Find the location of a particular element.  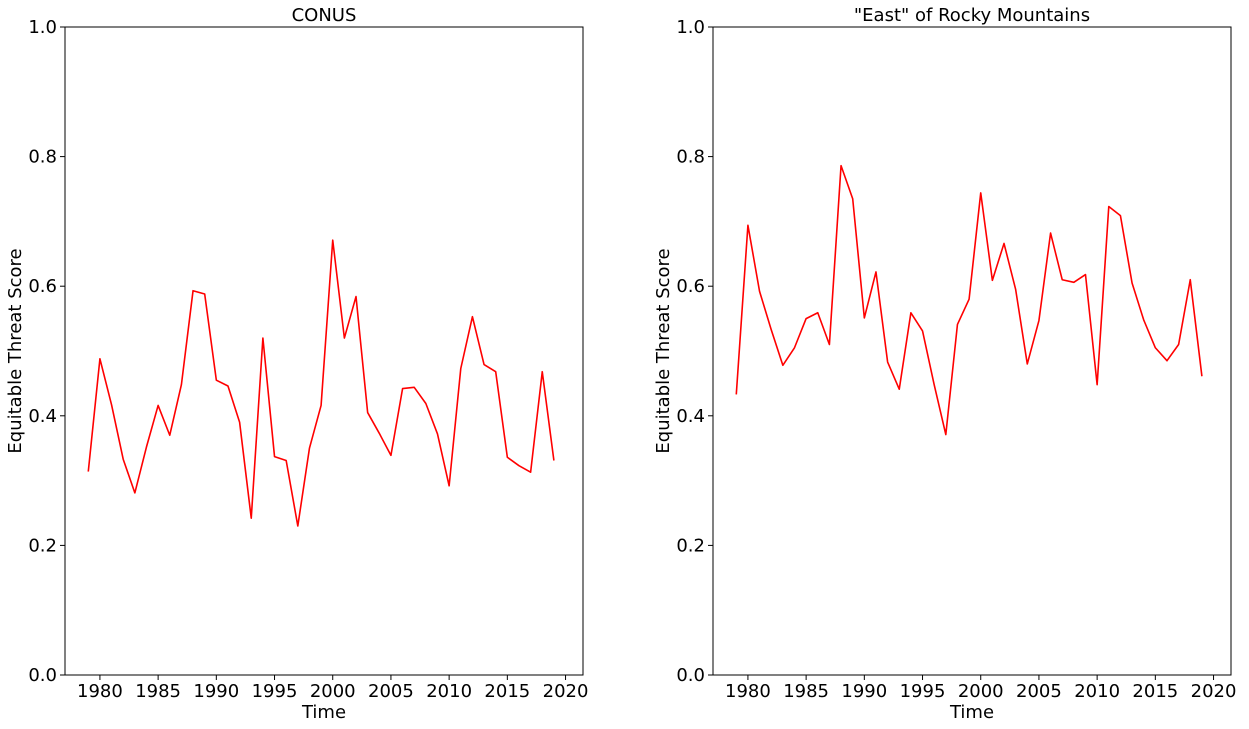

y-tick-label: 0.6 is located at coordinates (42, 286).